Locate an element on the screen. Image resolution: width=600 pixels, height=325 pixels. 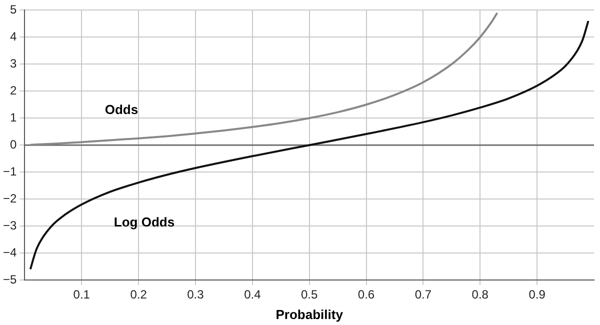
x-tick-label: 0.9 is located at coordinates (537, 295).